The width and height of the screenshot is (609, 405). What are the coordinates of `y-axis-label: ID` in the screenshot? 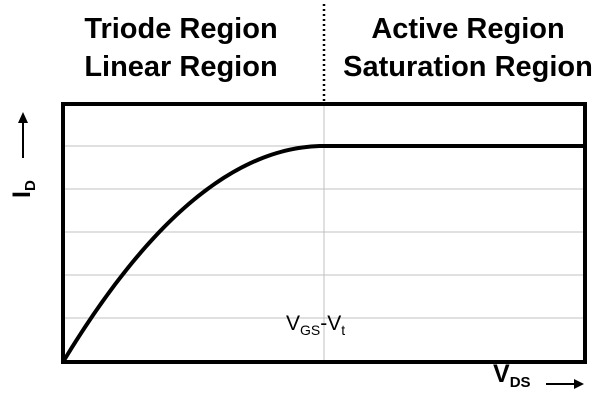 It's located at (23, 189).